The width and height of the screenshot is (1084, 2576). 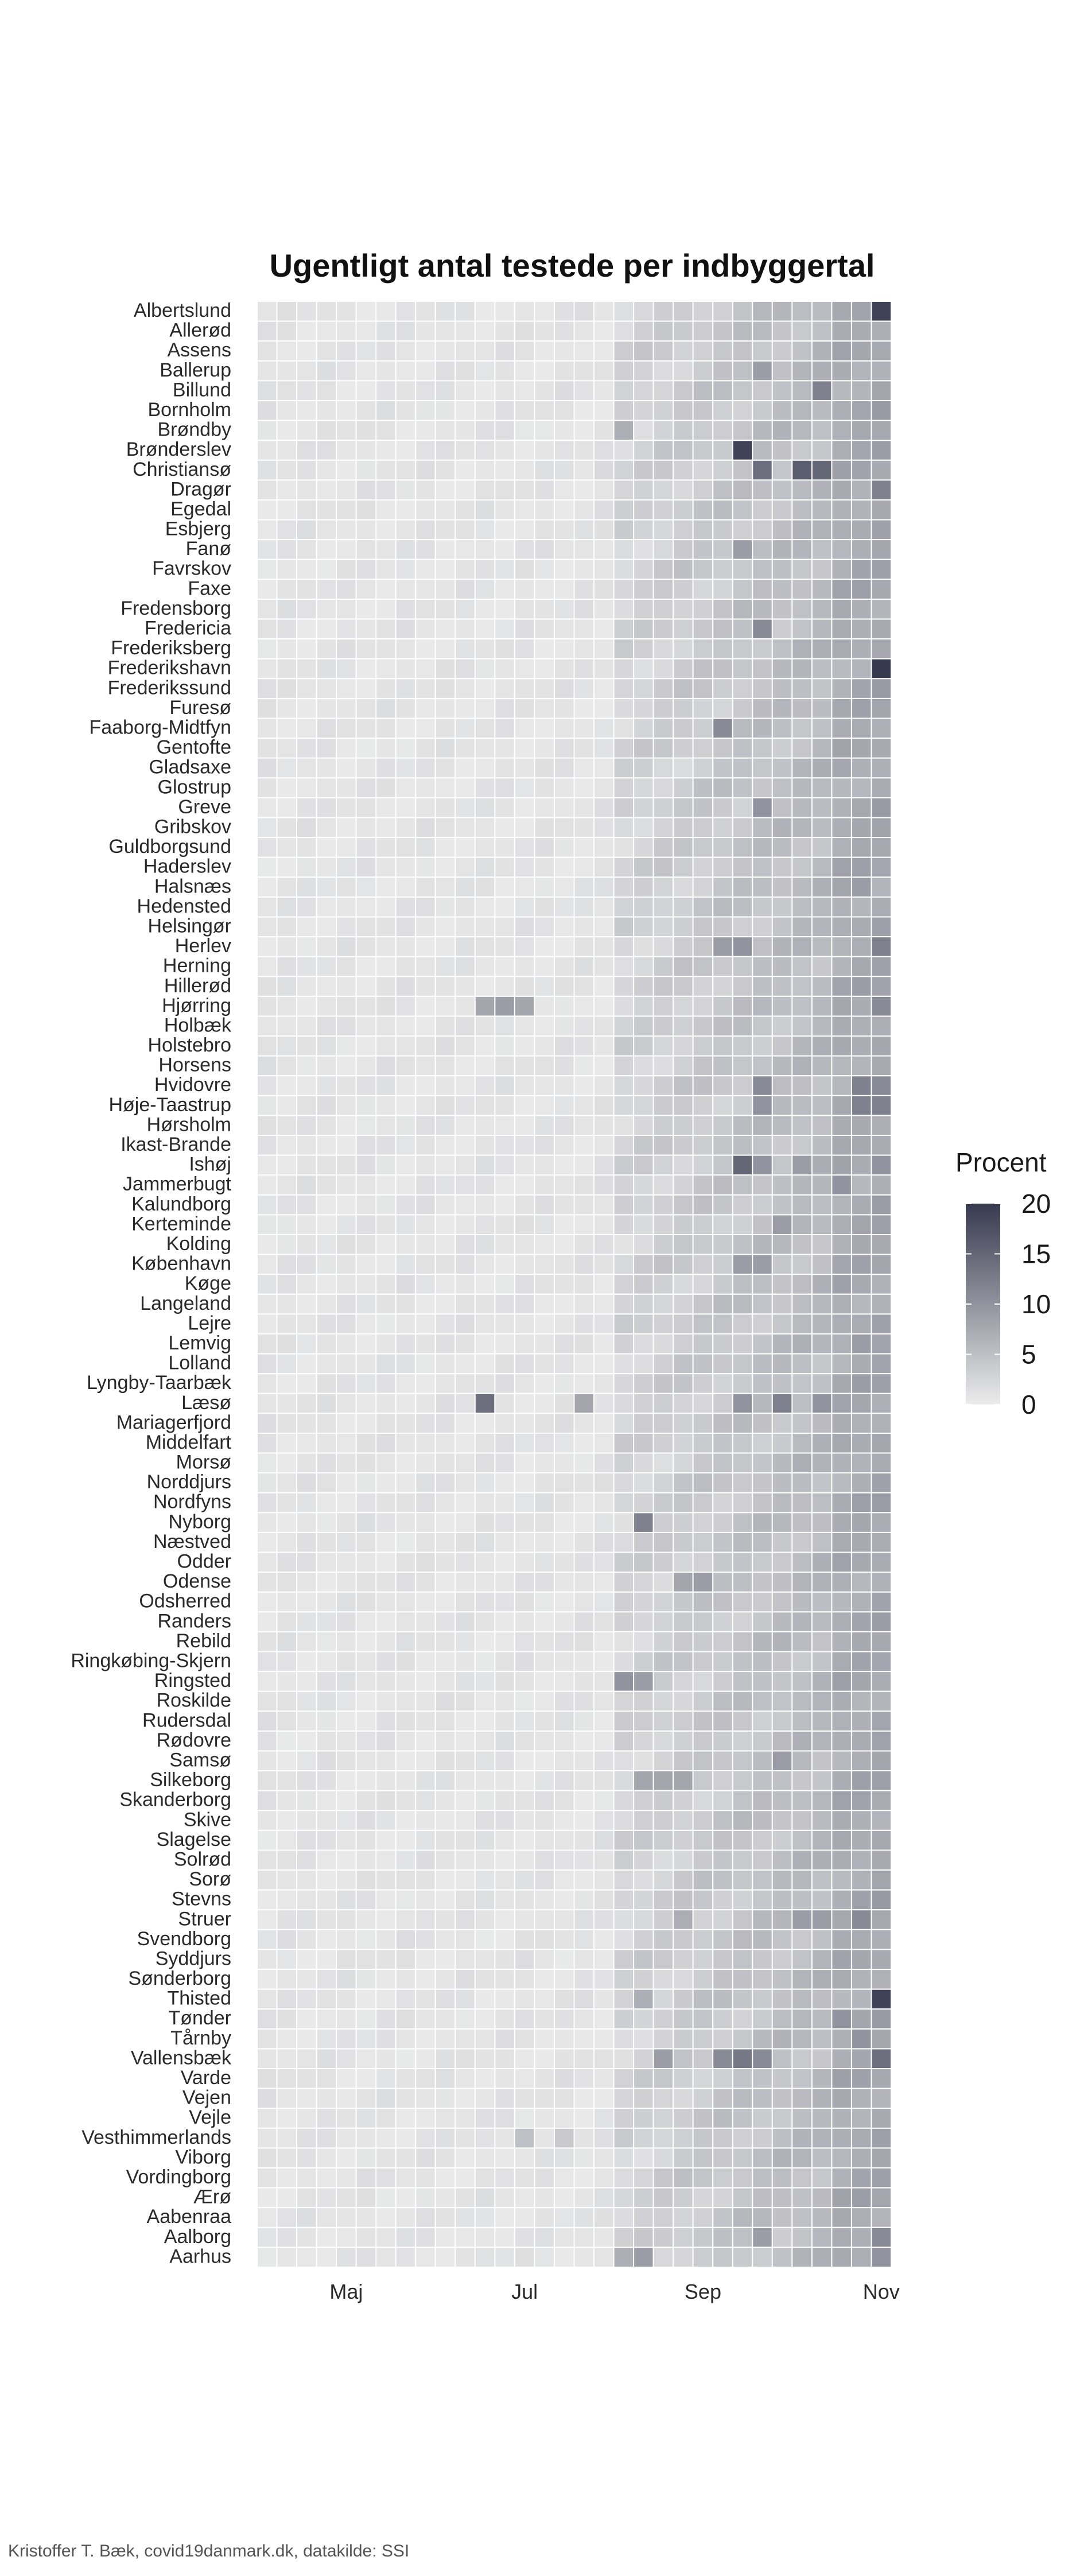 What do you see at coordinates (326, 2178) in the screenshot?
I see `heatmap-cell-vordingborg-w3` at bounding box center [326, 2178].